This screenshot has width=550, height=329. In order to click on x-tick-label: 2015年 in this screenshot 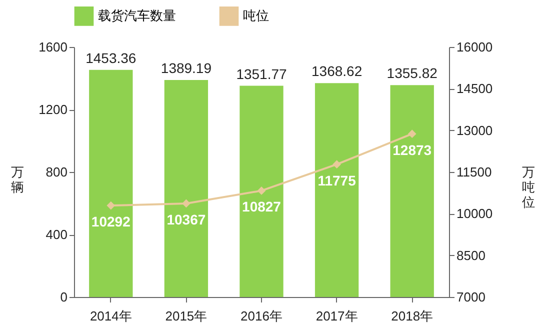, I will do `click(186, 316)`.